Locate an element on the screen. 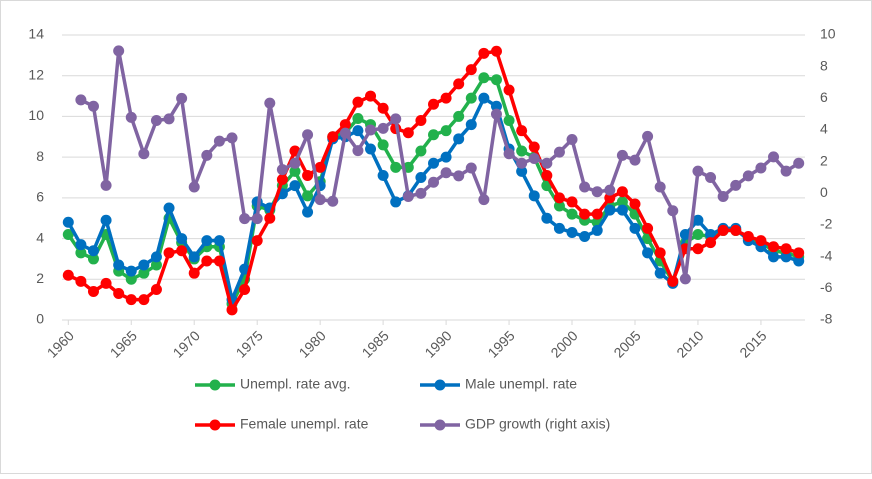 The height and width of the screenshot is (479, 872). y2-tick-label: 2 is located at coordinates (824, 160).